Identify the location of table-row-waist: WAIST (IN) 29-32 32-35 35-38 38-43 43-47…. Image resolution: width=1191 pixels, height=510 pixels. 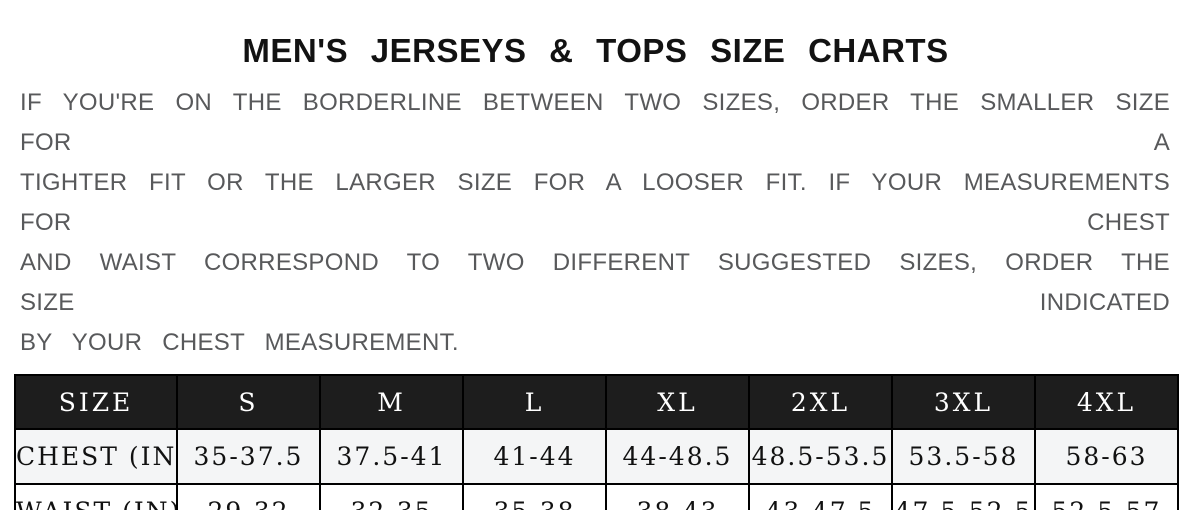
(596, 496).